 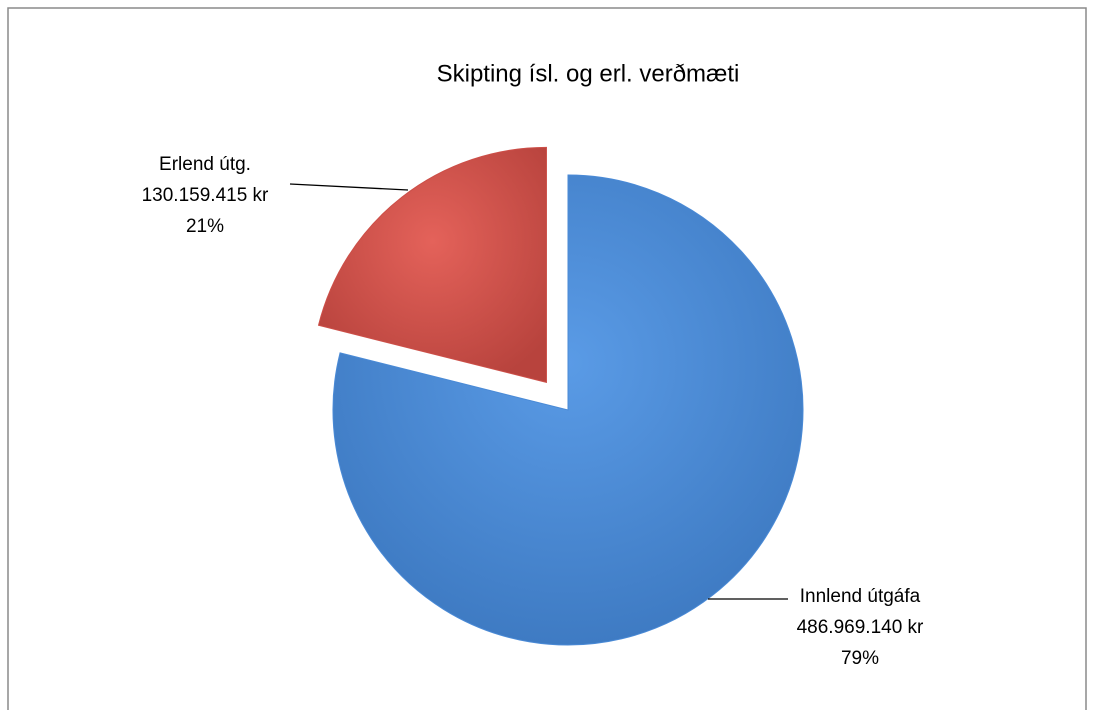 I want to click on chart-title: Skipting ísl. og erl. verðmæti, so click(x=588, y=73).